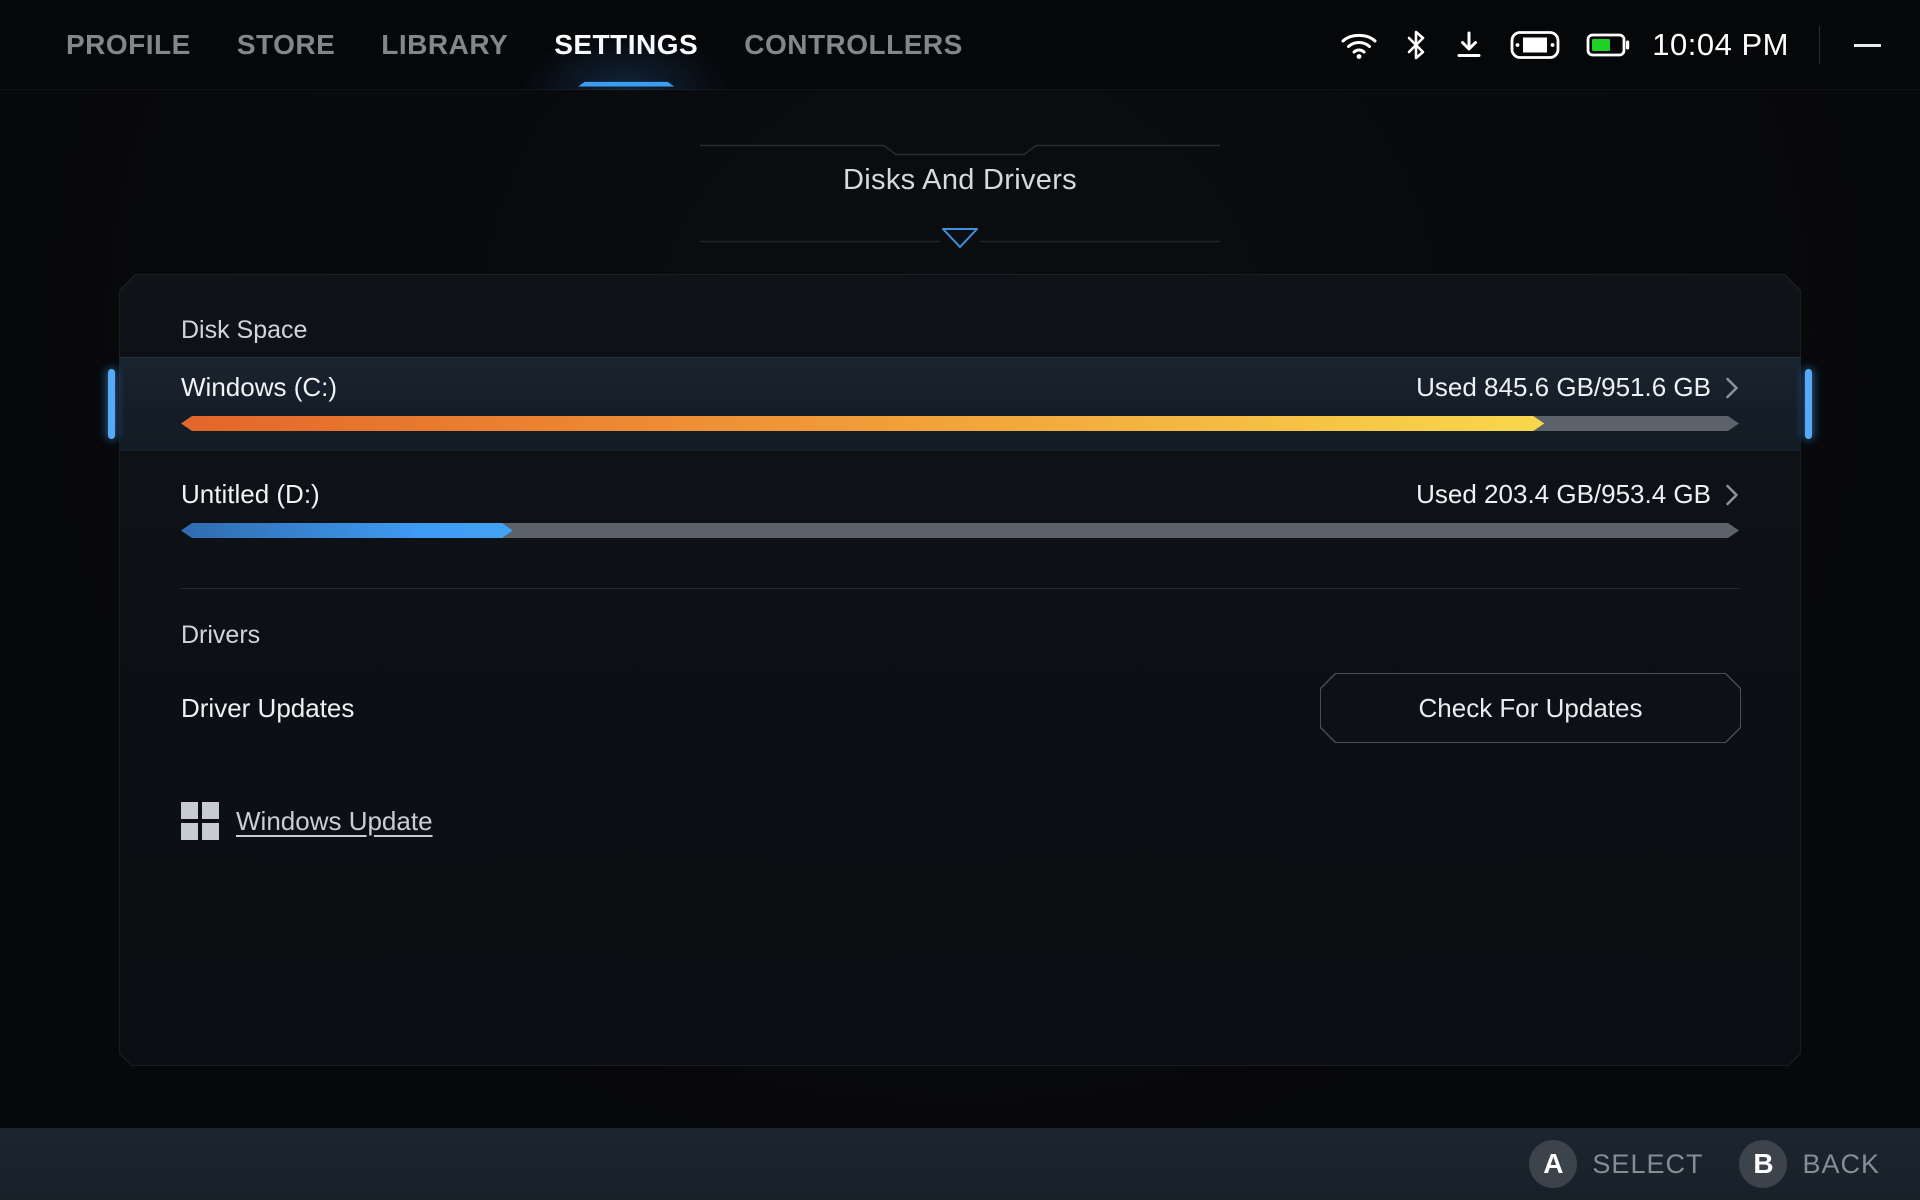 This screenshot has width=1920, height=1200. I want to click on drive-name: Windows (C:), so click(259, 387).